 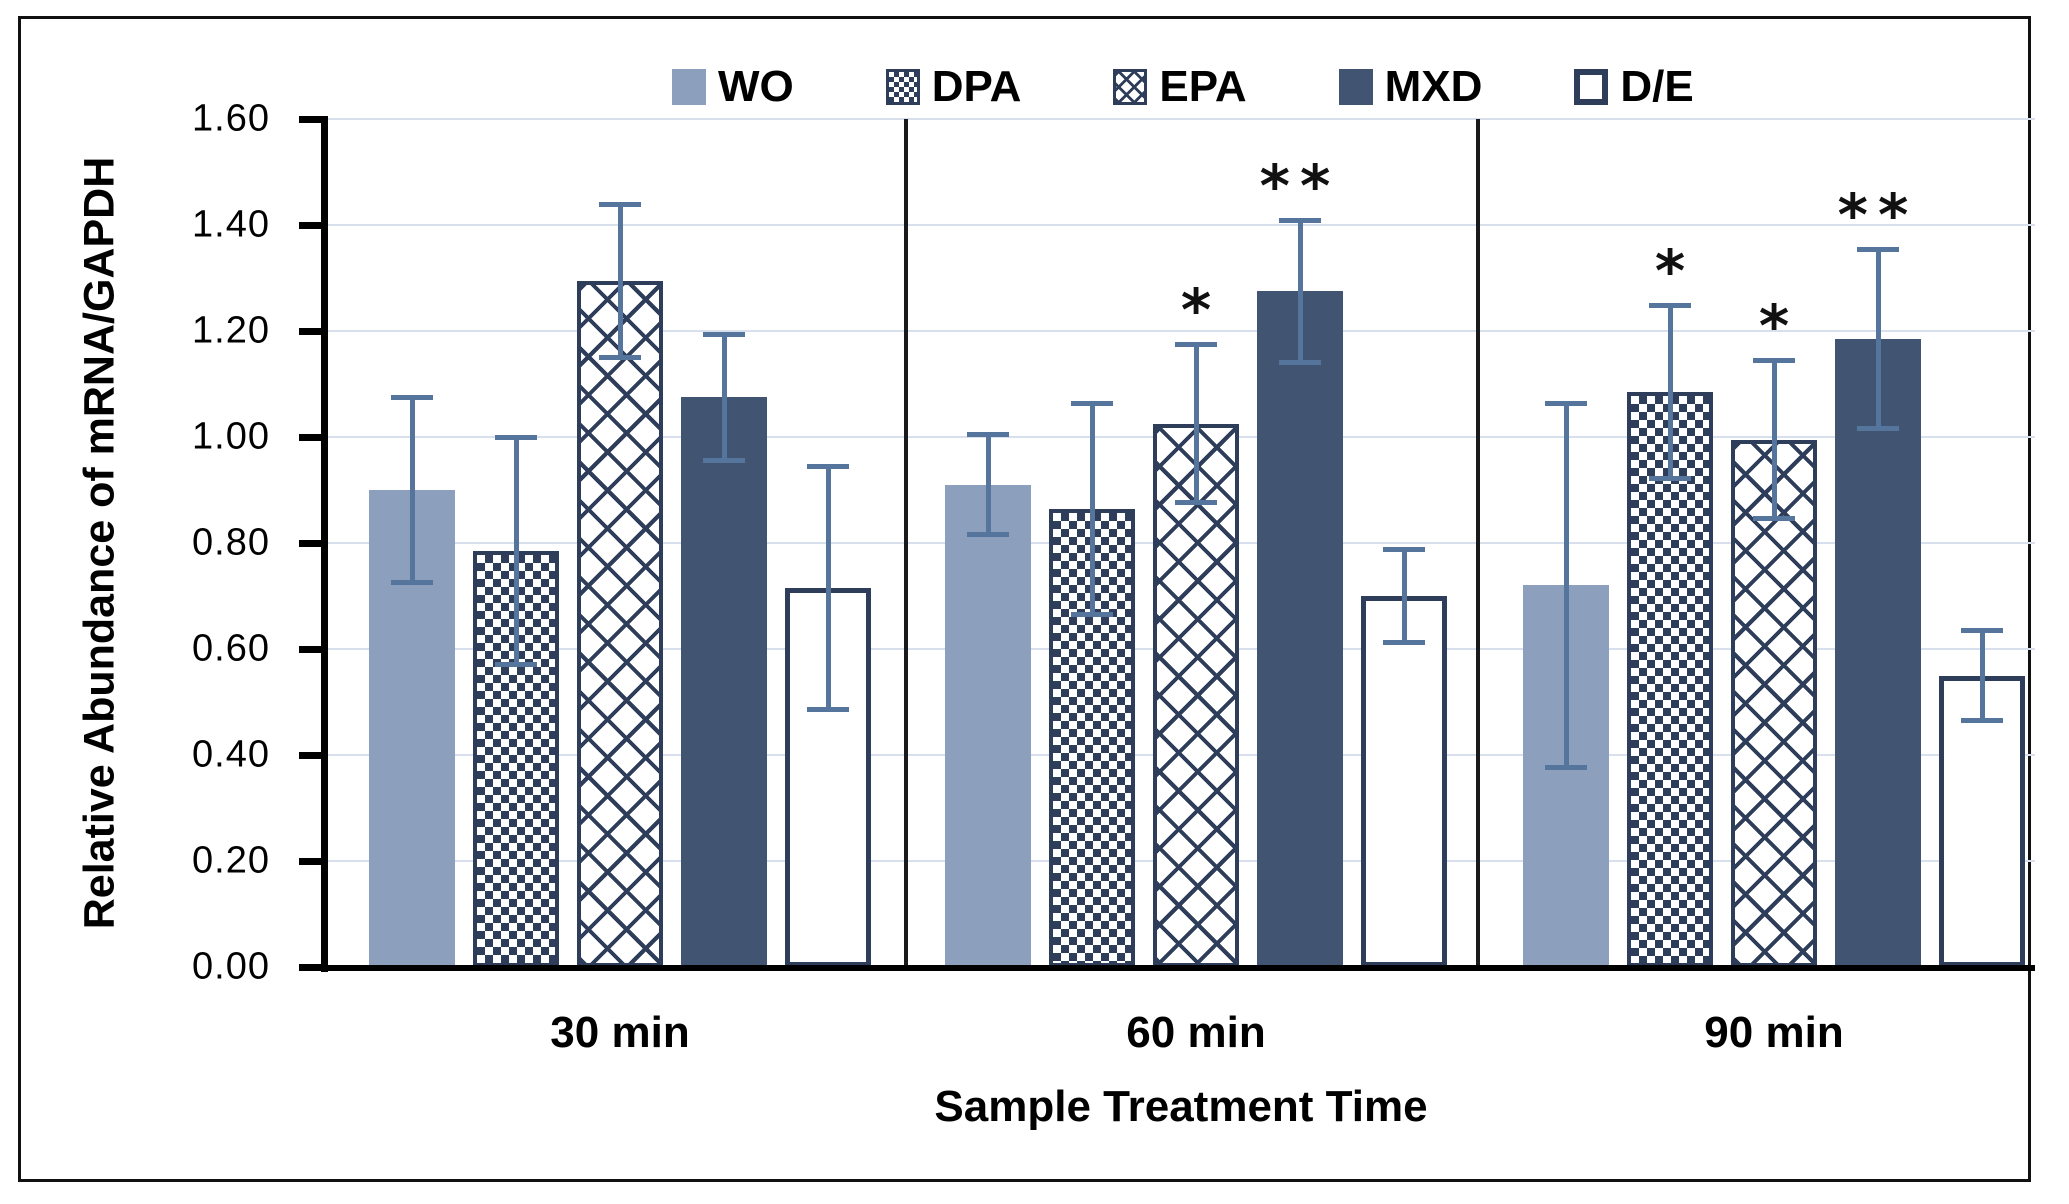 I want to click on error-bar-wo-30-min-cap-top, so click(x=412, y=398).